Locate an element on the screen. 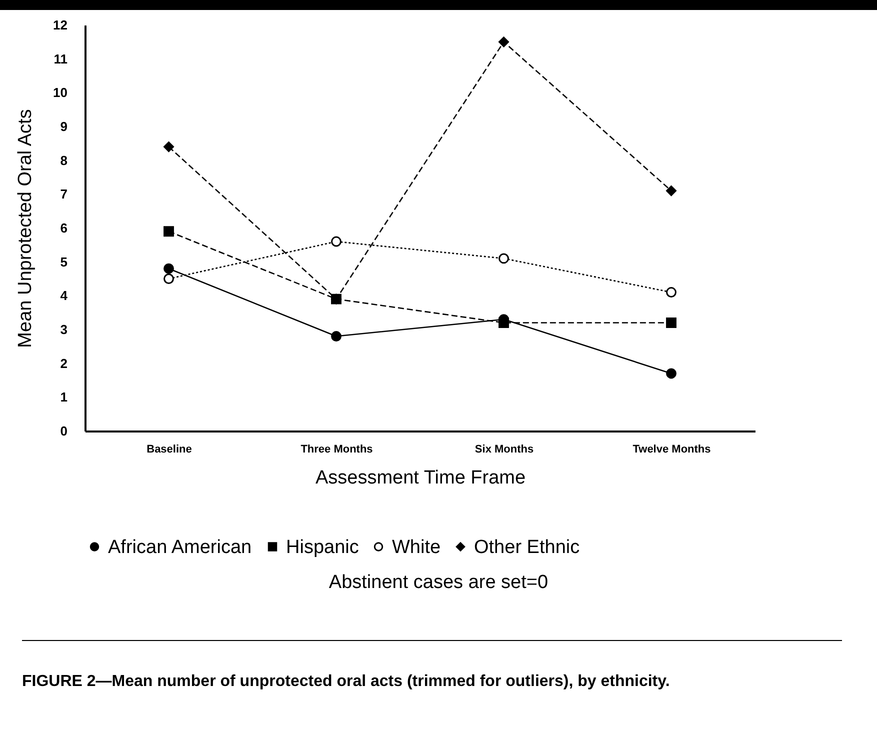 This screenshot has width=877, height=730. y-tick-label: 11 is located at coordinates (61, 58).